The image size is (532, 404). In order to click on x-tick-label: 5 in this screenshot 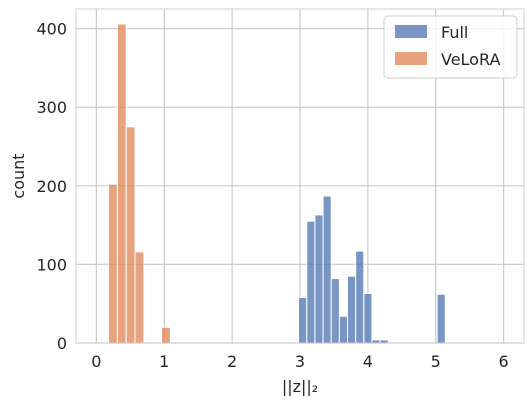, I will do `click(436, 361)`.